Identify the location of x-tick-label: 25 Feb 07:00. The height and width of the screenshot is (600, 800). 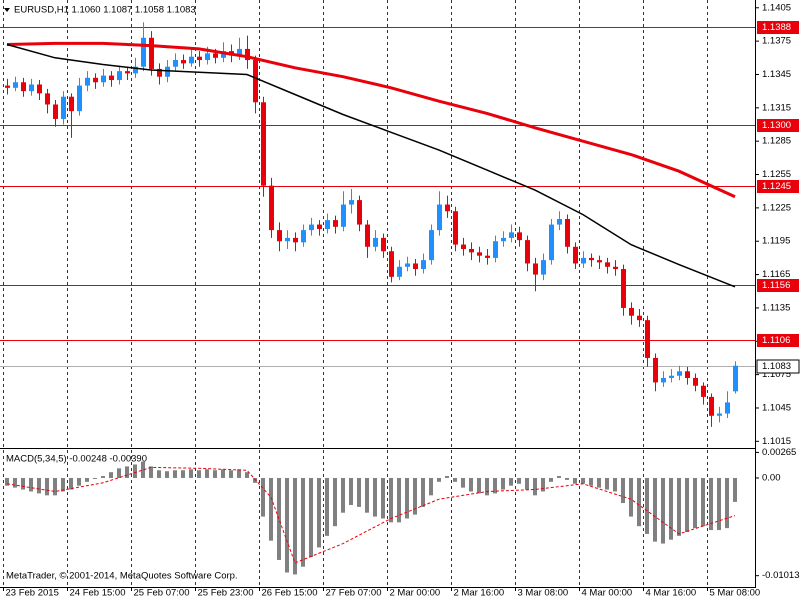
(162, 593).